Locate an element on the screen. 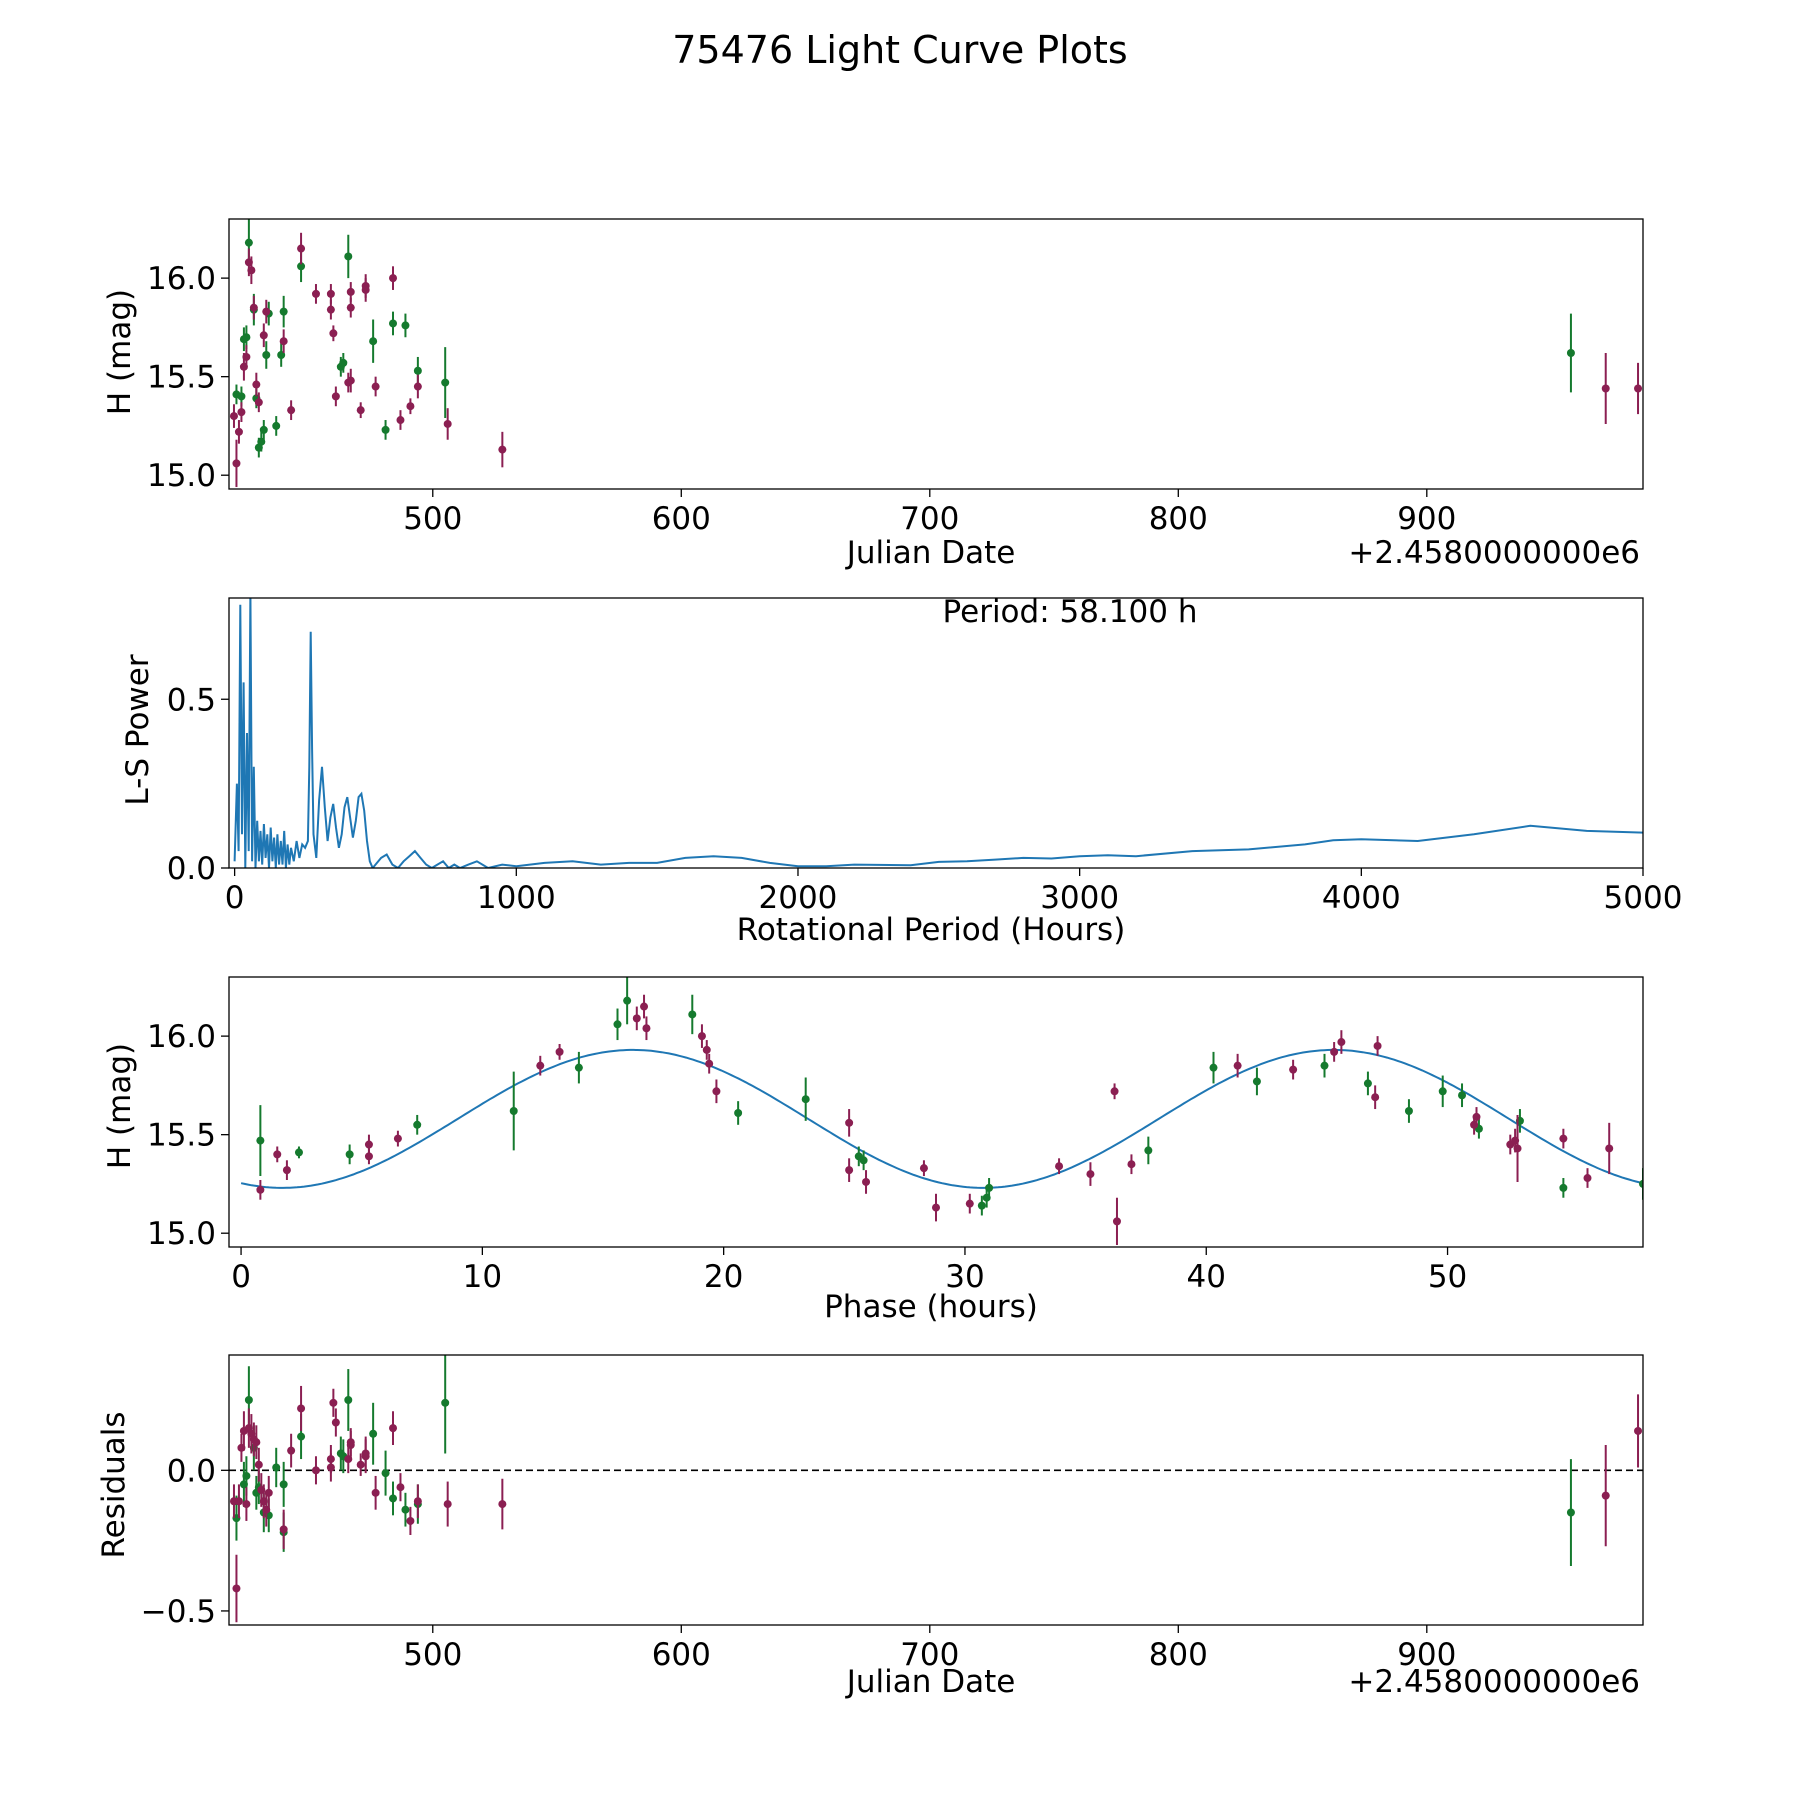 This screenshot has width=1800, height=1800. phase-plot-area is located at coordinates (941, 1111).